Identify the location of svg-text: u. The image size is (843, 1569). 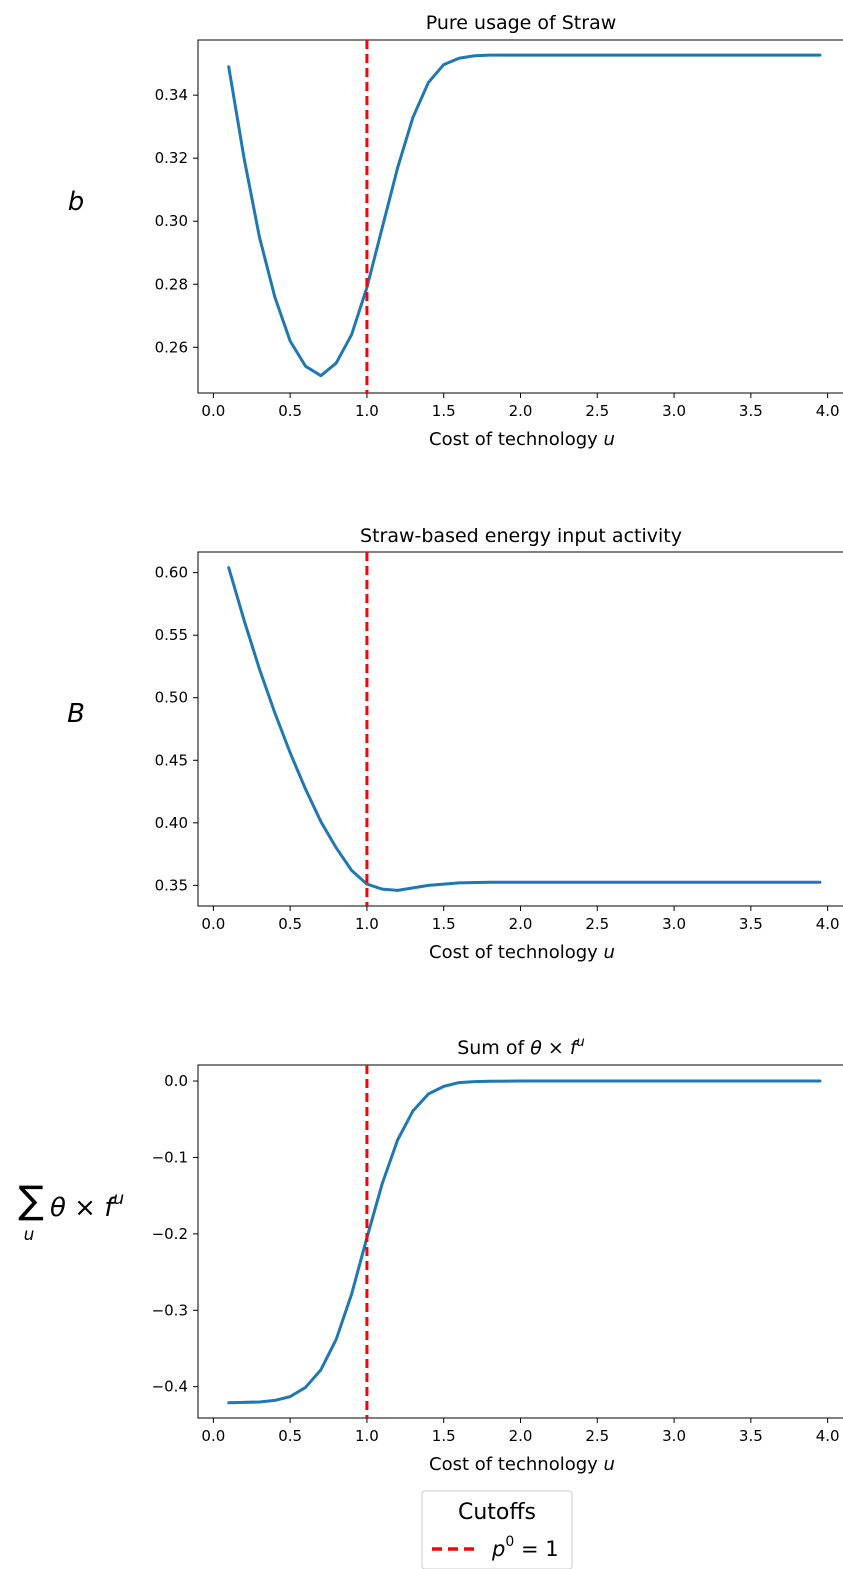
(29, 1235).